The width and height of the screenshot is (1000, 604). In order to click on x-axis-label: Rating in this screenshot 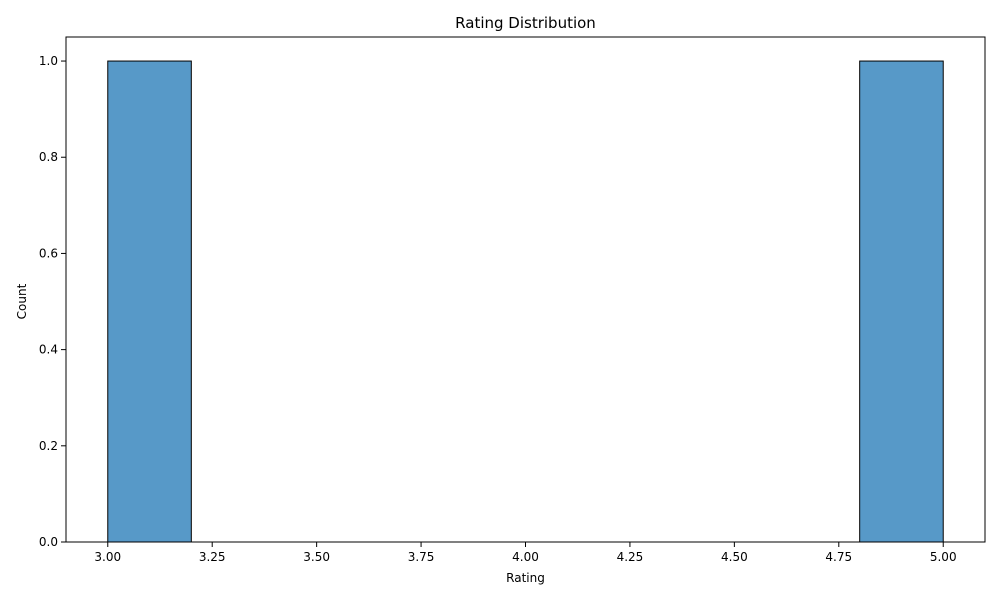, I will do `click(525, 578)`.